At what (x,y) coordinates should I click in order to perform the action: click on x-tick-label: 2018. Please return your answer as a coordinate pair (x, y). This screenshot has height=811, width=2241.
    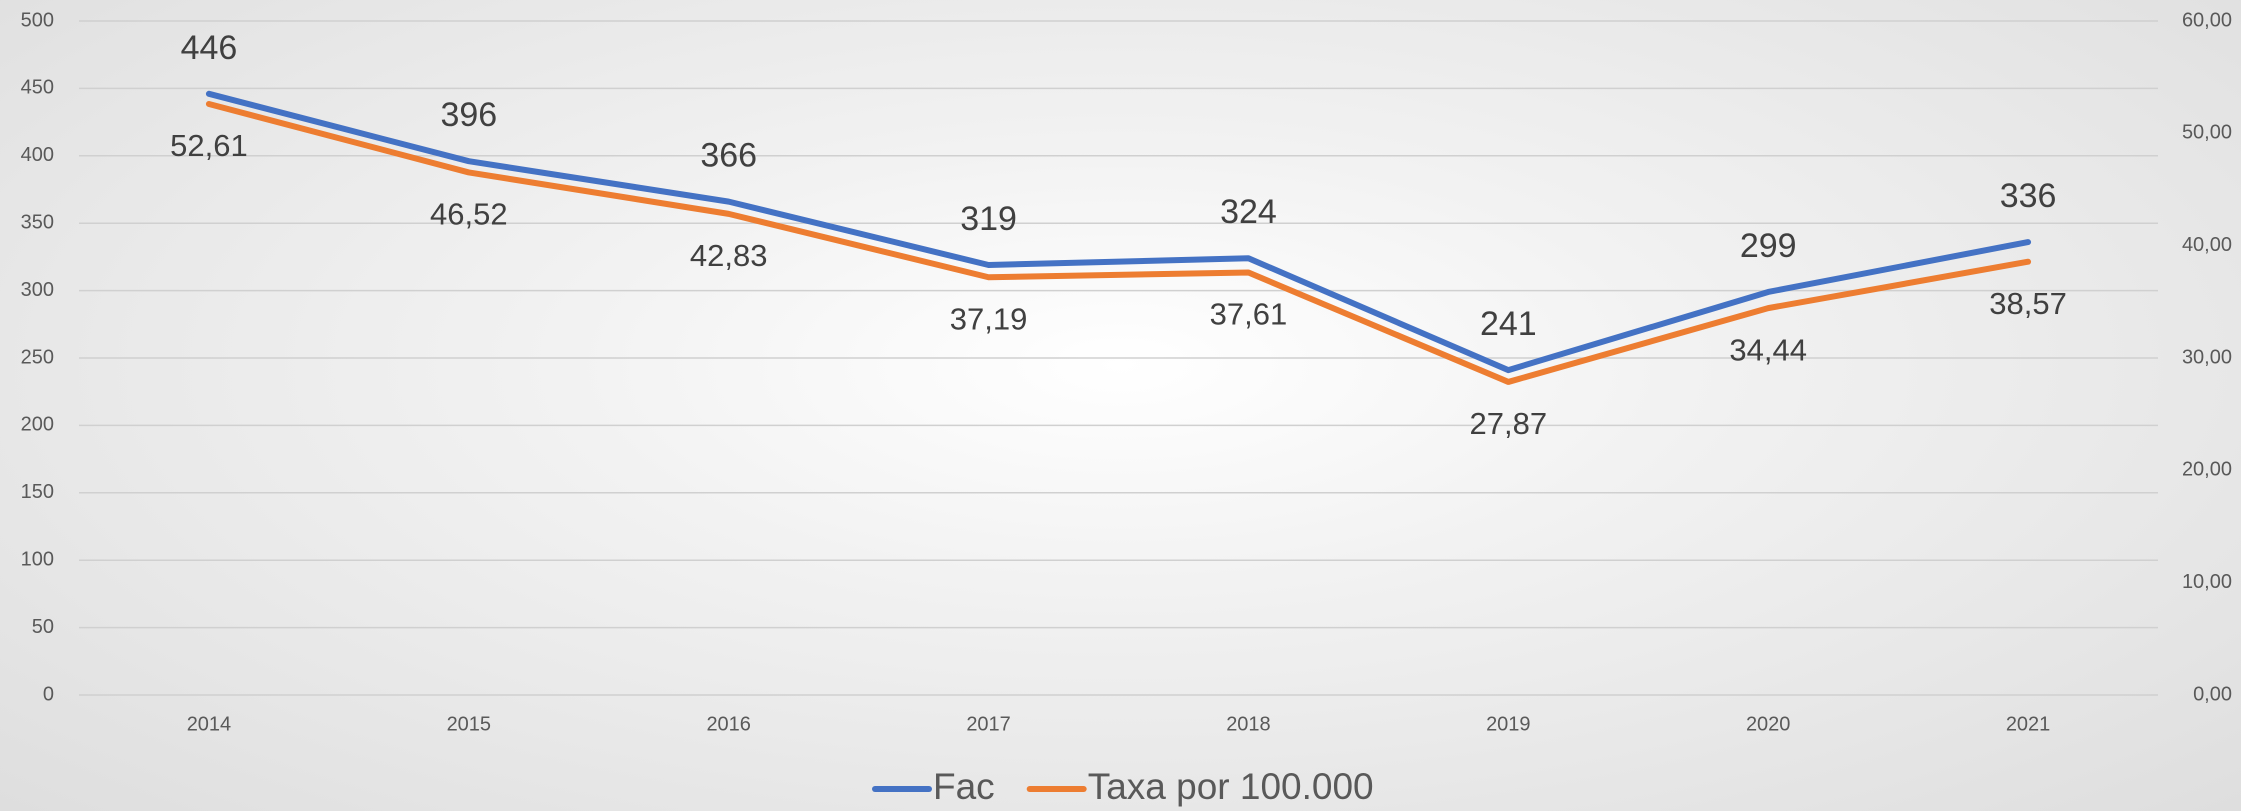
    Looking at the image, I should click on (1248, 724).